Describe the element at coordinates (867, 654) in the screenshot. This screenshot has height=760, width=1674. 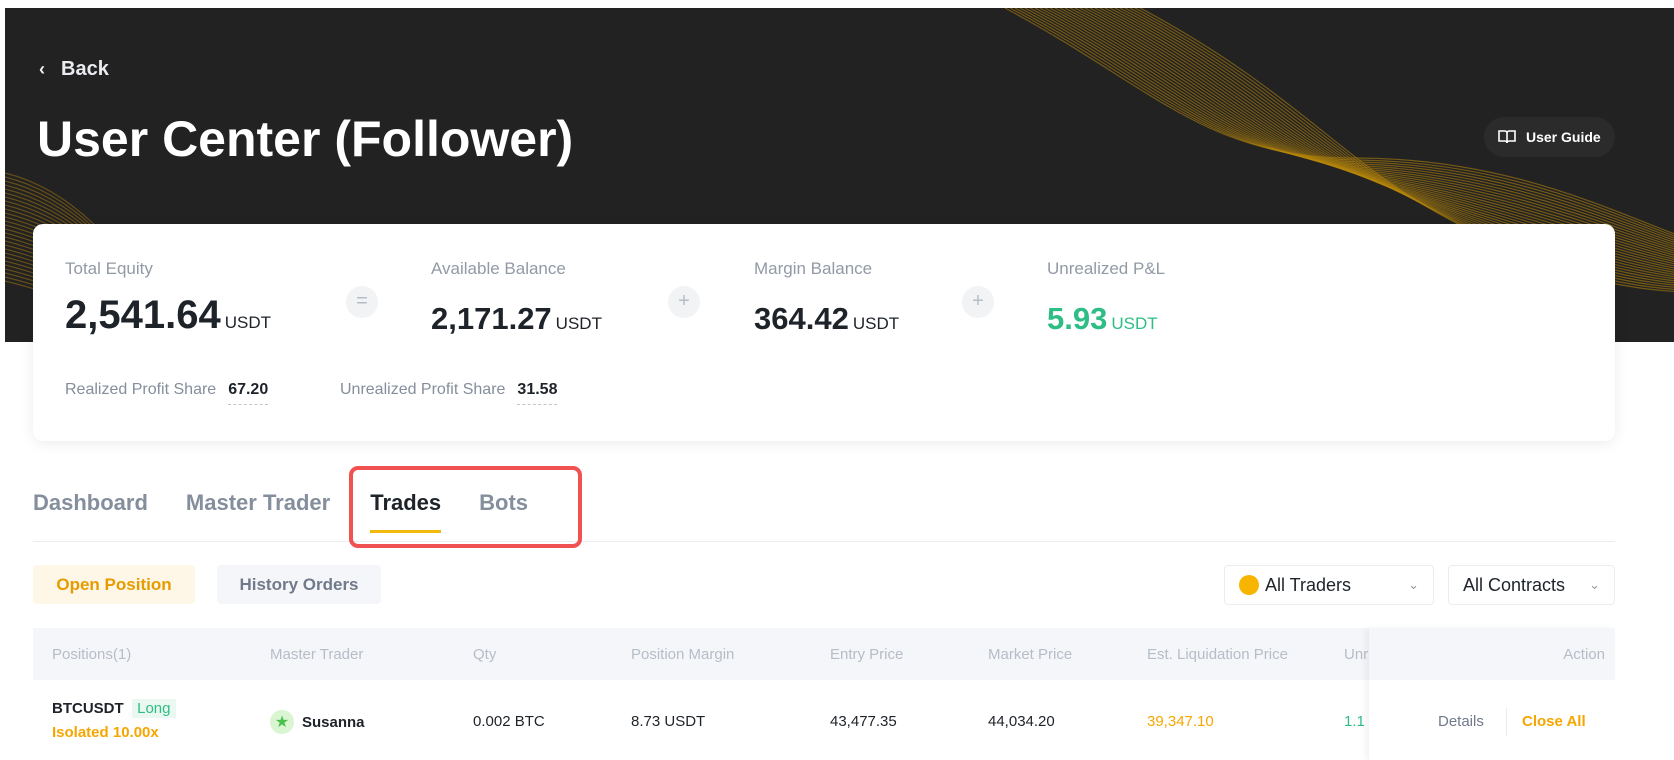
I see `col-entry-price: Entry Price` at that location.